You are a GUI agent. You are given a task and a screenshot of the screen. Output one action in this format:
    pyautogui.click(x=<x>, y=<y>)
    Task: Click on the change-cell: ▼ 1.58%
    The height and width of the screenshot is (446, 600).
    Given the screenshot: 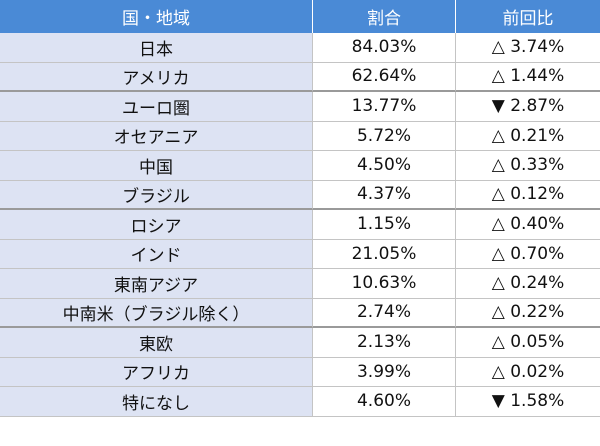 What is the action you would take?
    pyautogui.click(x=528, y=402)
    